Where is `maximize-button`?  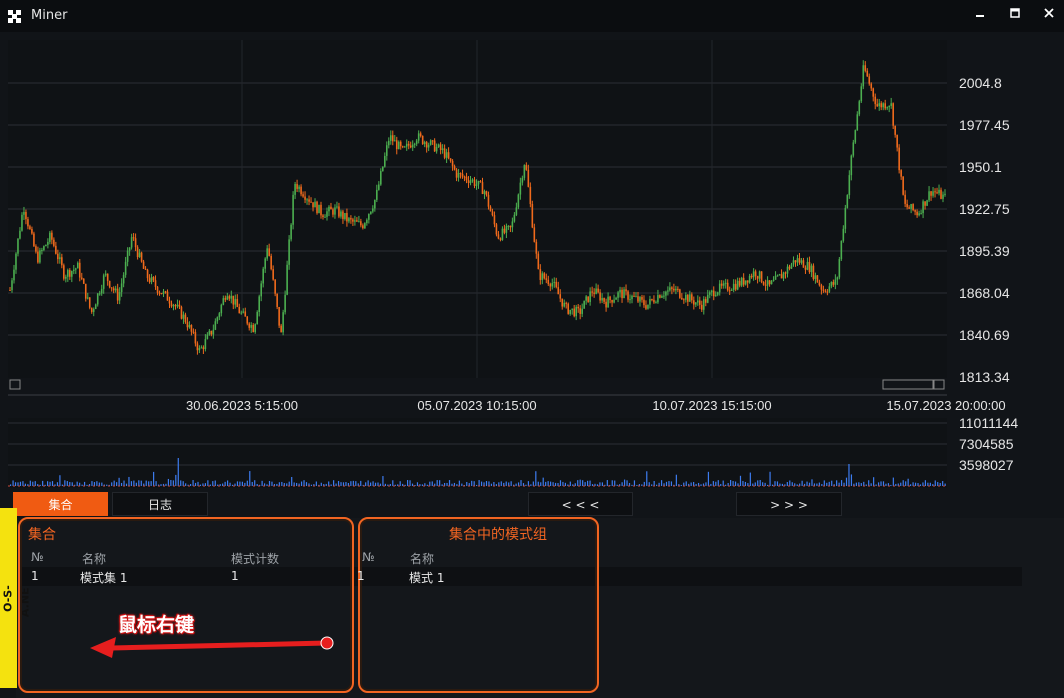
maximize-button is located at coordinates (1015, 15).